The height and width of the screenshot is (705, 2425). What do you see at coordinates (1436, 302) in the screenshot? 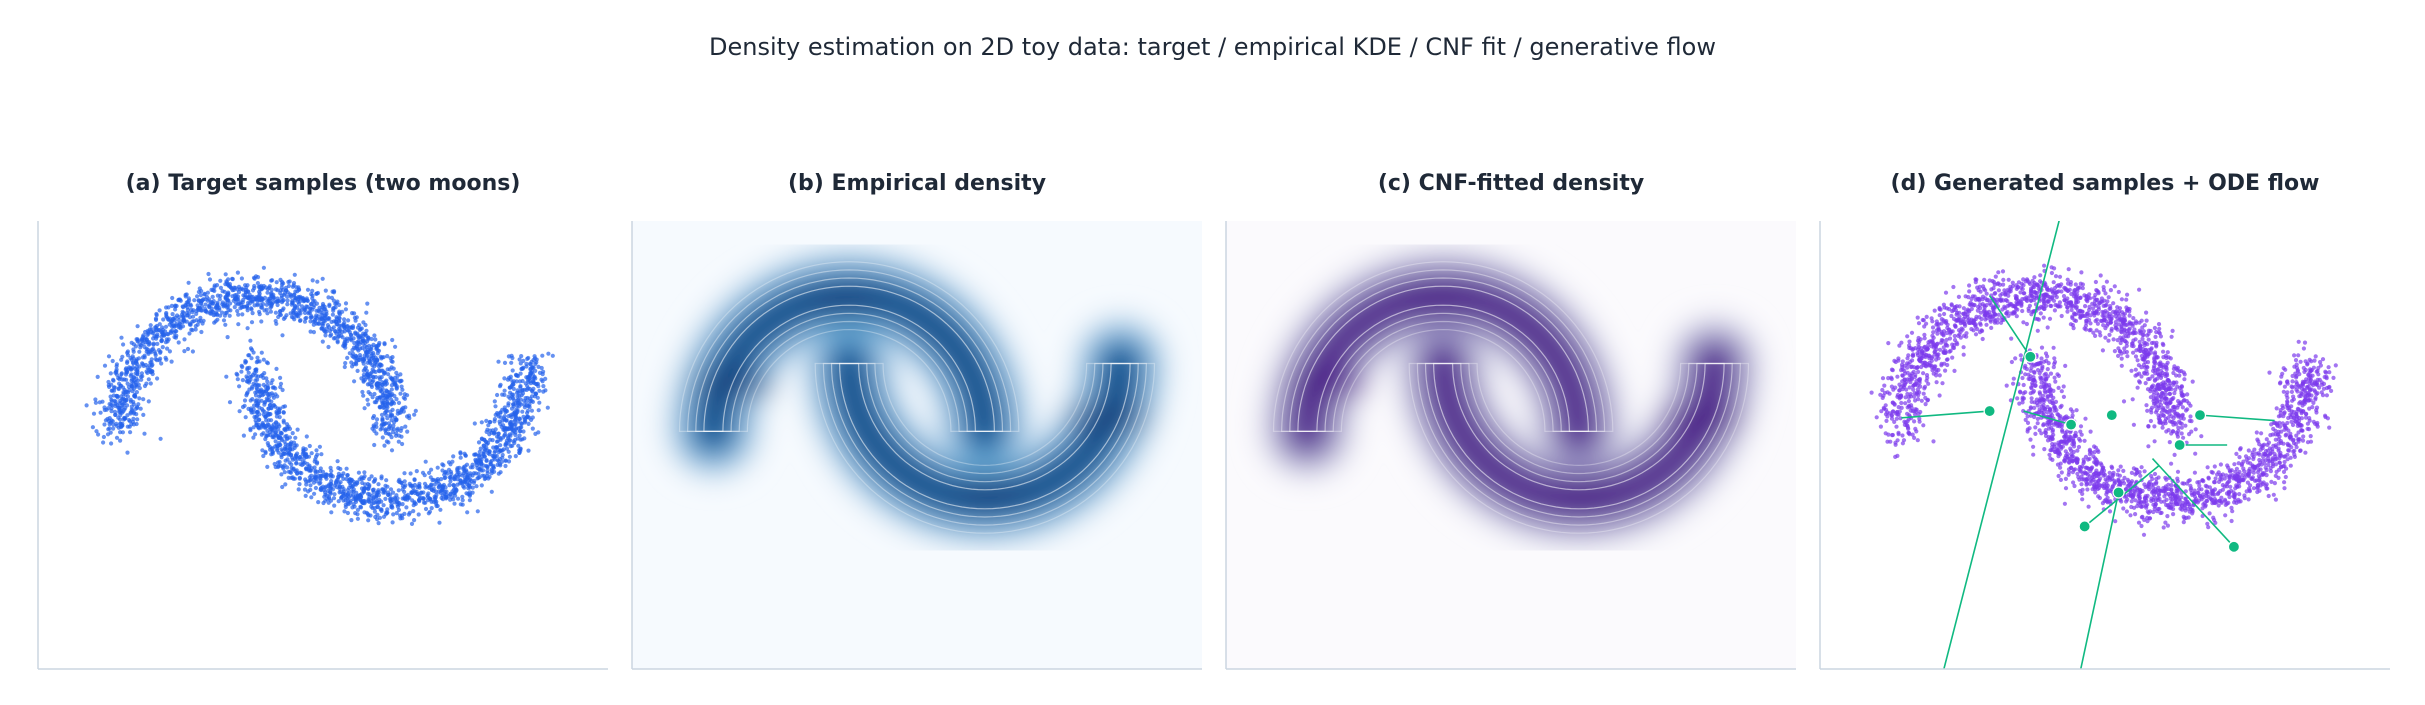
I see `cnf-density-core` at bounding box center [1436, 302].